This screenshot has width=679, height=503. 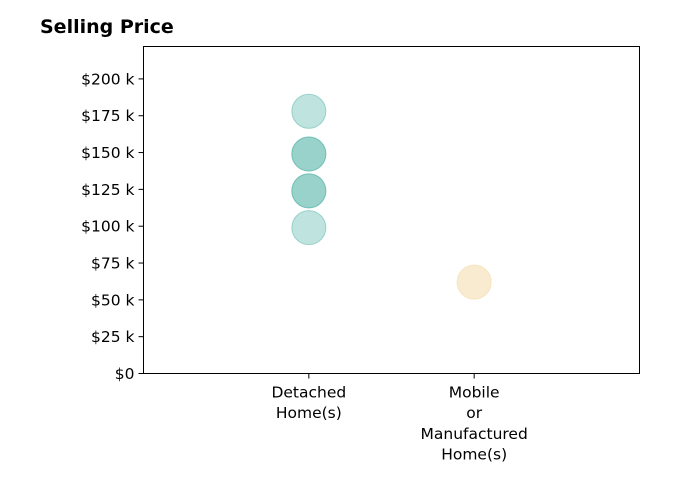 I want to click on x-tick-label: Detached Home(s), so click(x=308, y=403).